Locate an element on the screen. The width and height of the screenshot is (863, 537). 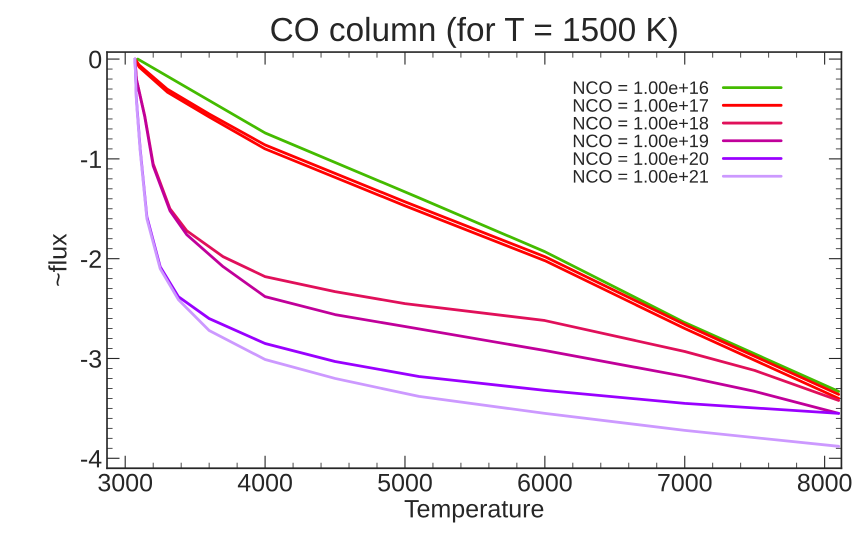
chart-title: CO column (for T = 1500 K) is located at coordinates (474, 32).